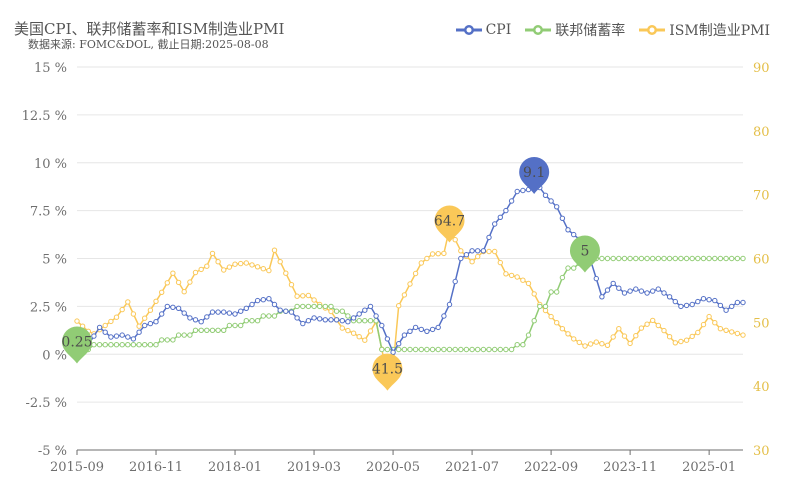  I want to click on y-right-tick-label: 70, so click(761, 196).